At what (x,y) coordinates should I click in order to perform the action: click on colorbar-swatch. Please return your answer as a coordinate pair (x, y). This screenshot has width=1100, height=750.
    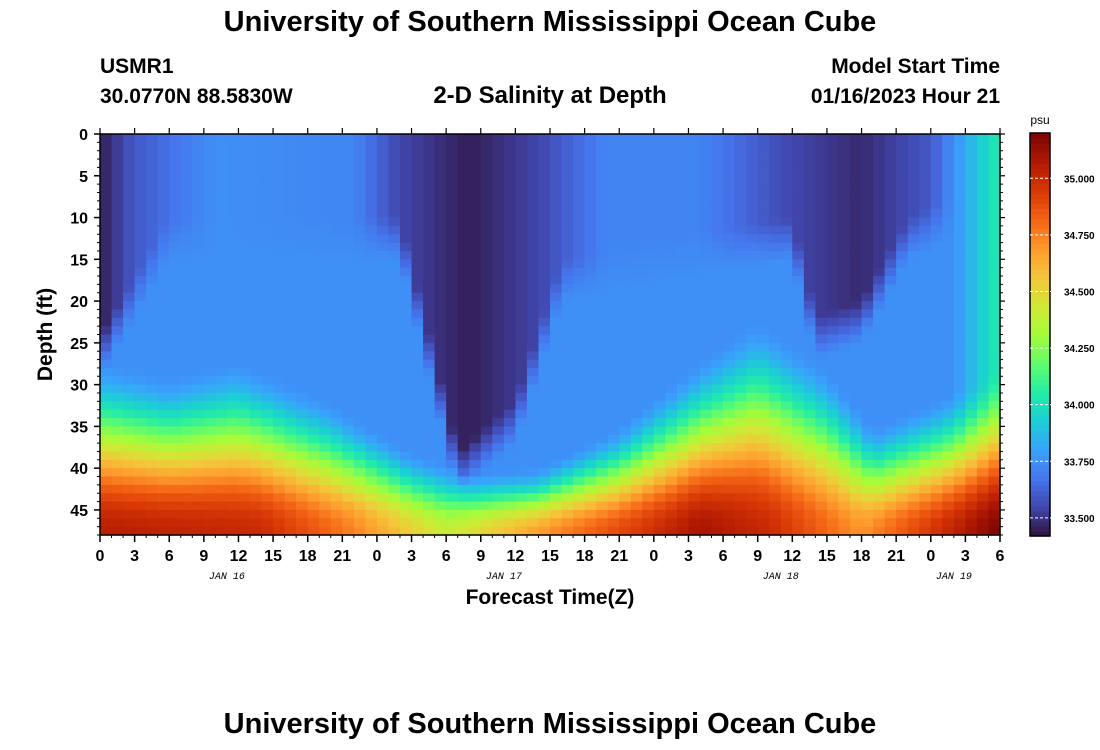
    Looking at the image, I should click on (1040, 206).